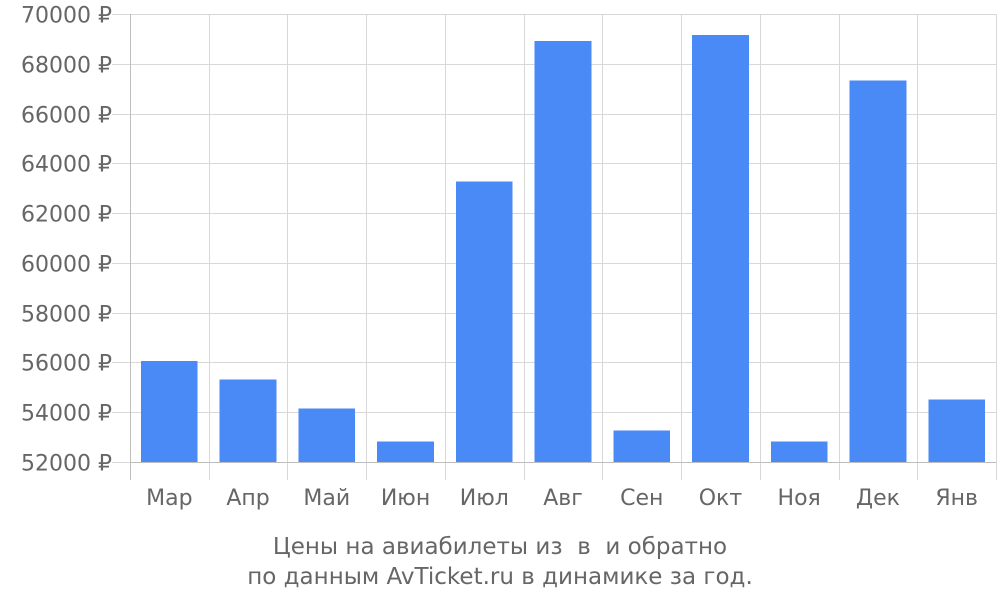  Describe the element at coordinates (641, 498) in the screenshot. I see `x-tick-label: Сен` at that location.